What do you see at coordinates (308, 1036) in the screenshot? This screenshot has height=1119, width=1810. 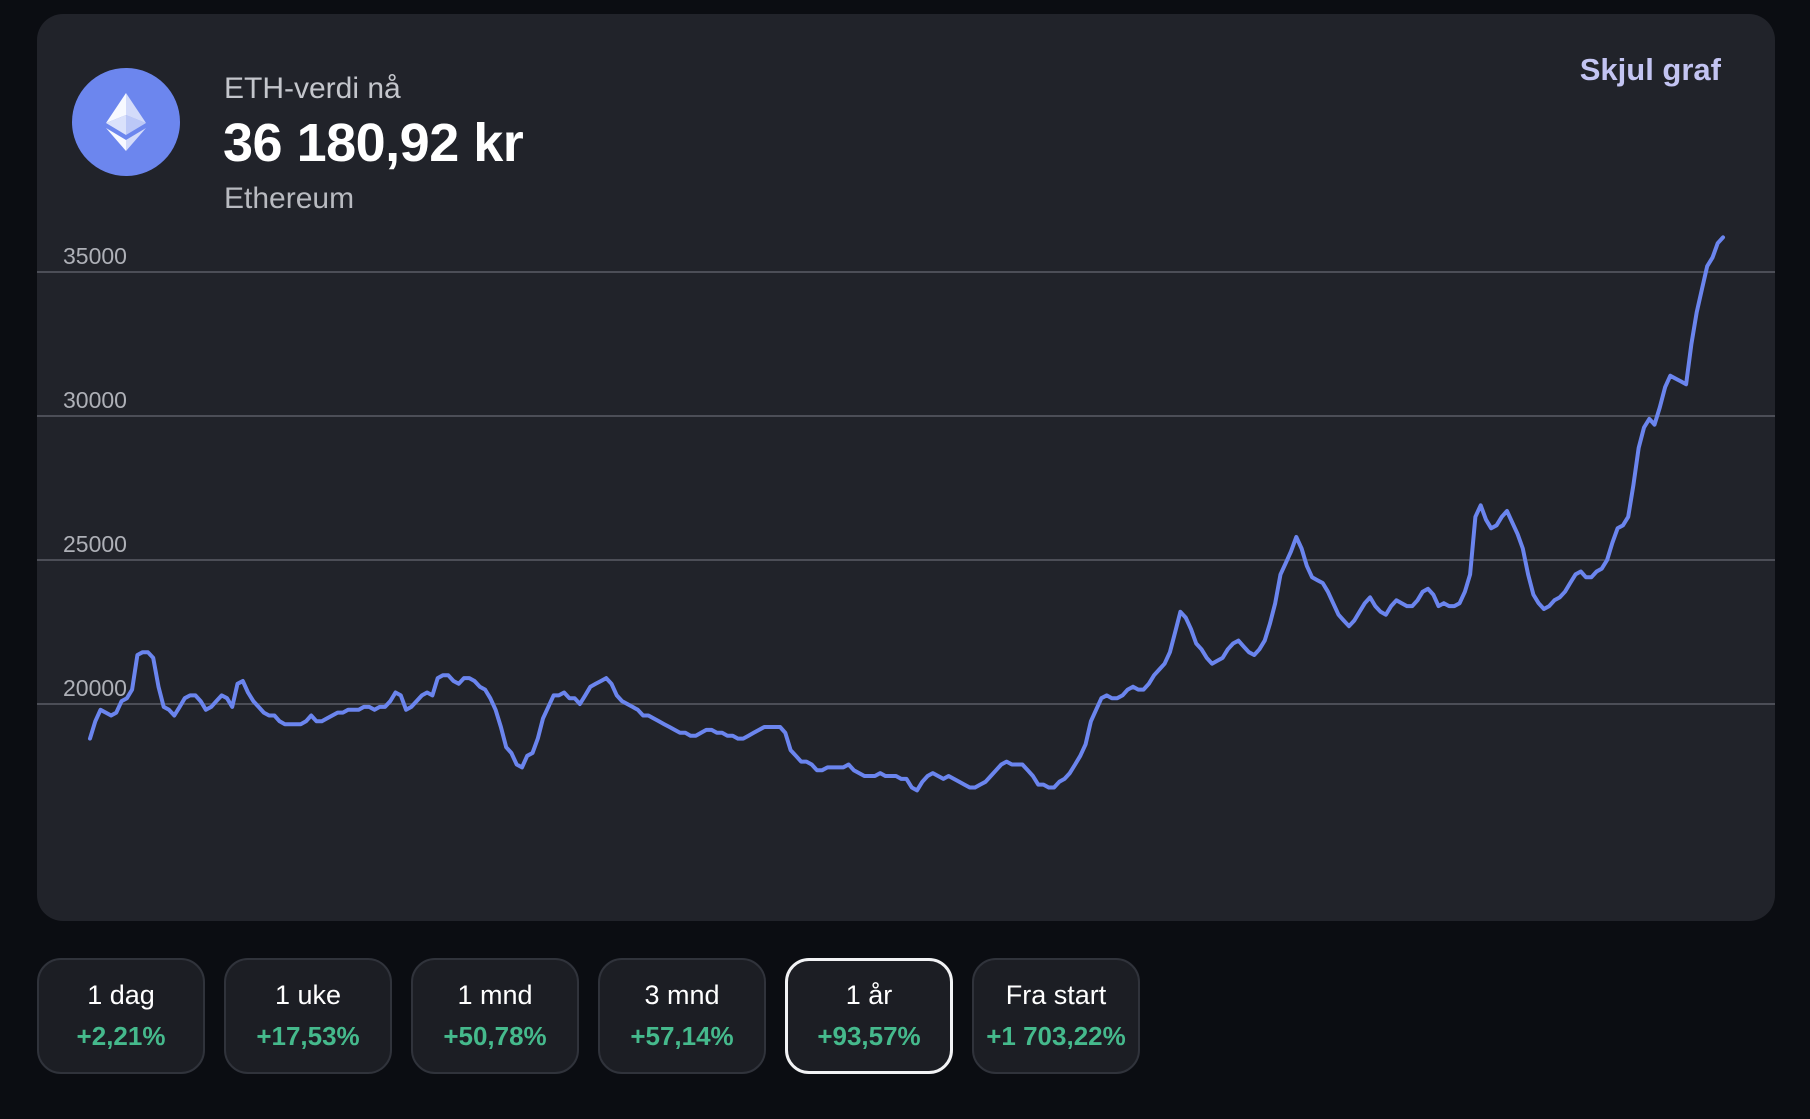 I see `period-change: +17,53%` at bounding box center [308, 1036].